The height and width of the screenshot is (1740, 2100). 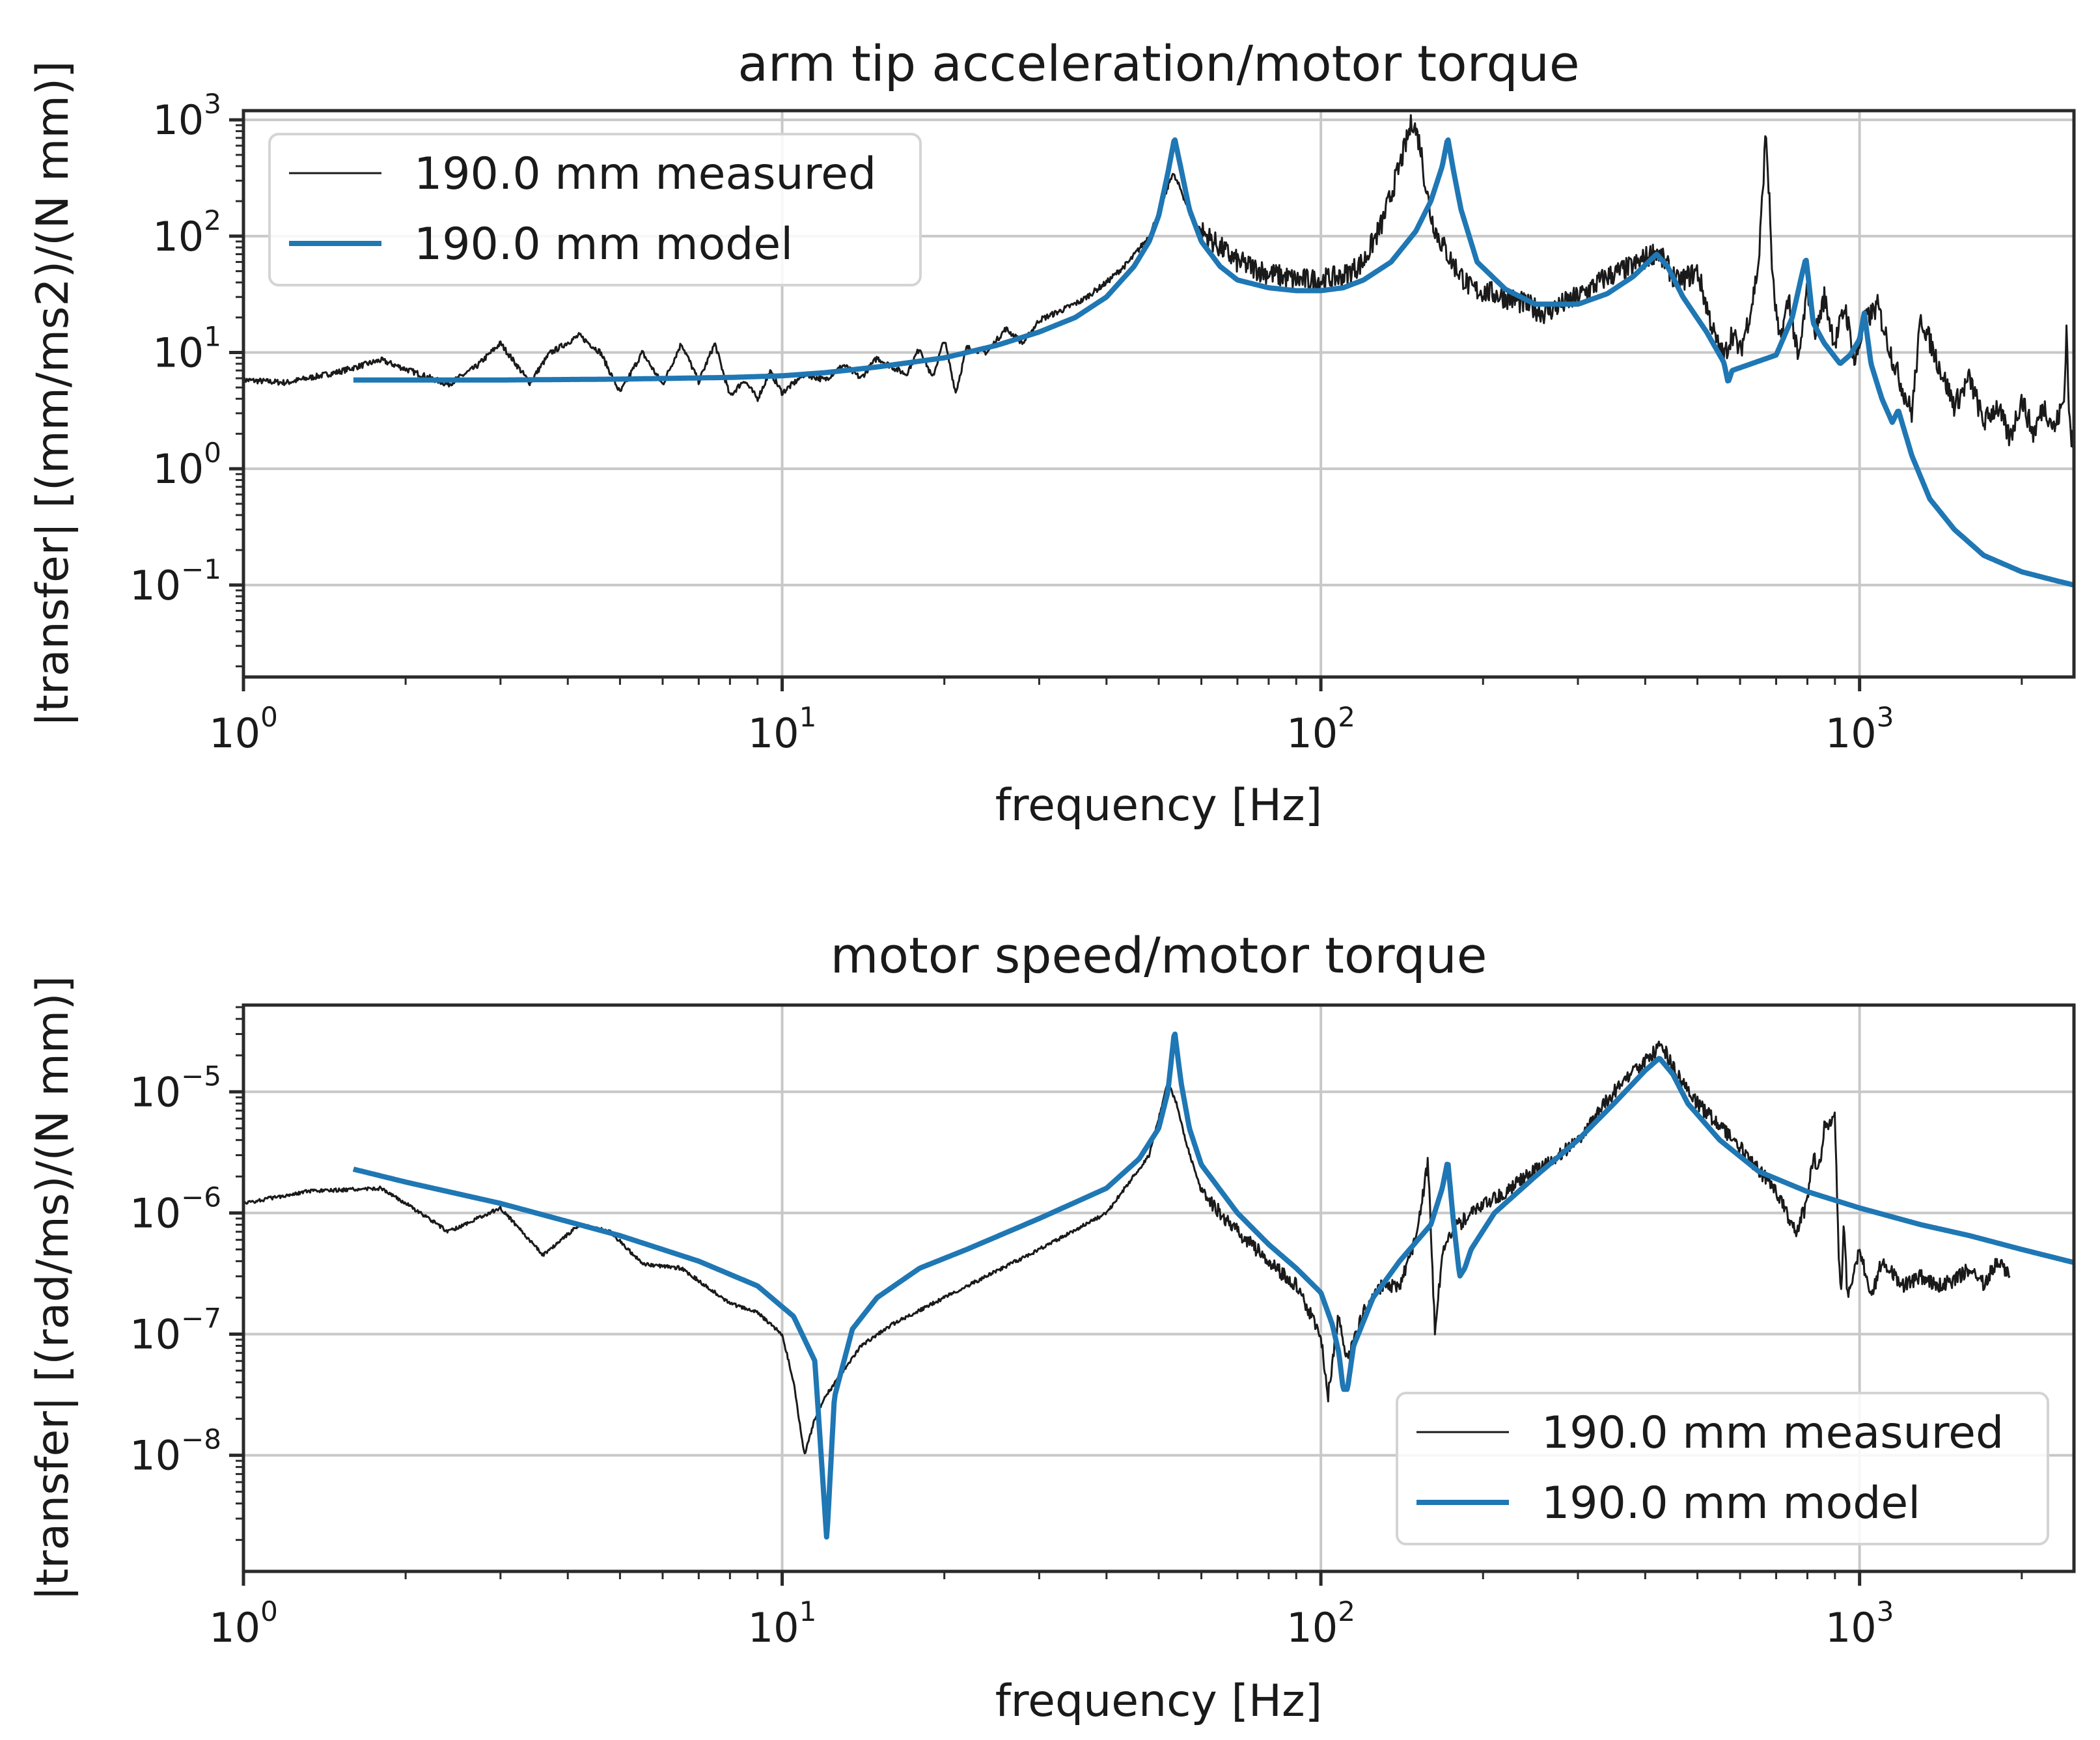 I want to click on y-axis-label: |transfer| [(rad/ms)/(N mm)], so click(x=53, y=1288).